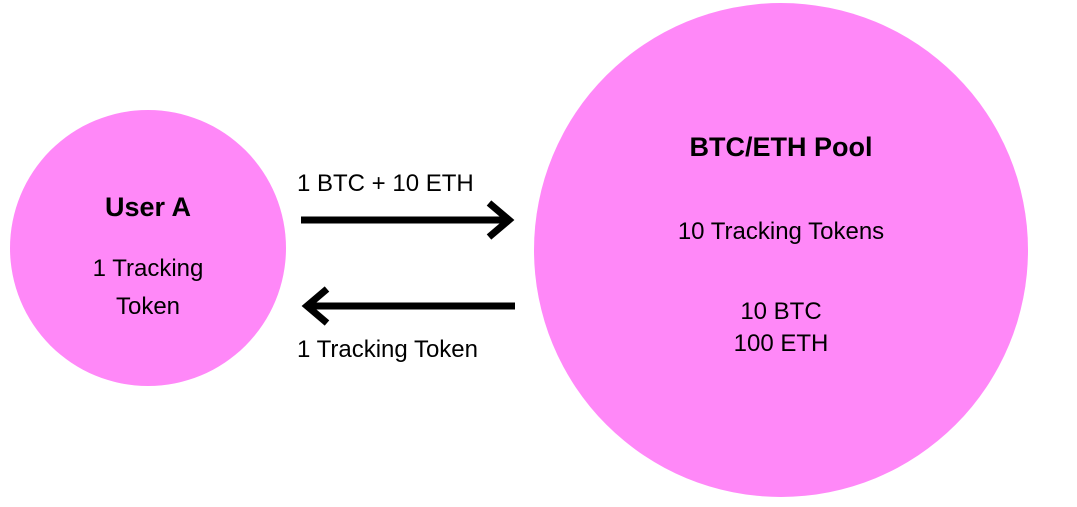  What do you see at coordinates (408, 220) in the screenshot?
I see `deposit-arrow` at bounding box center [408, 220].